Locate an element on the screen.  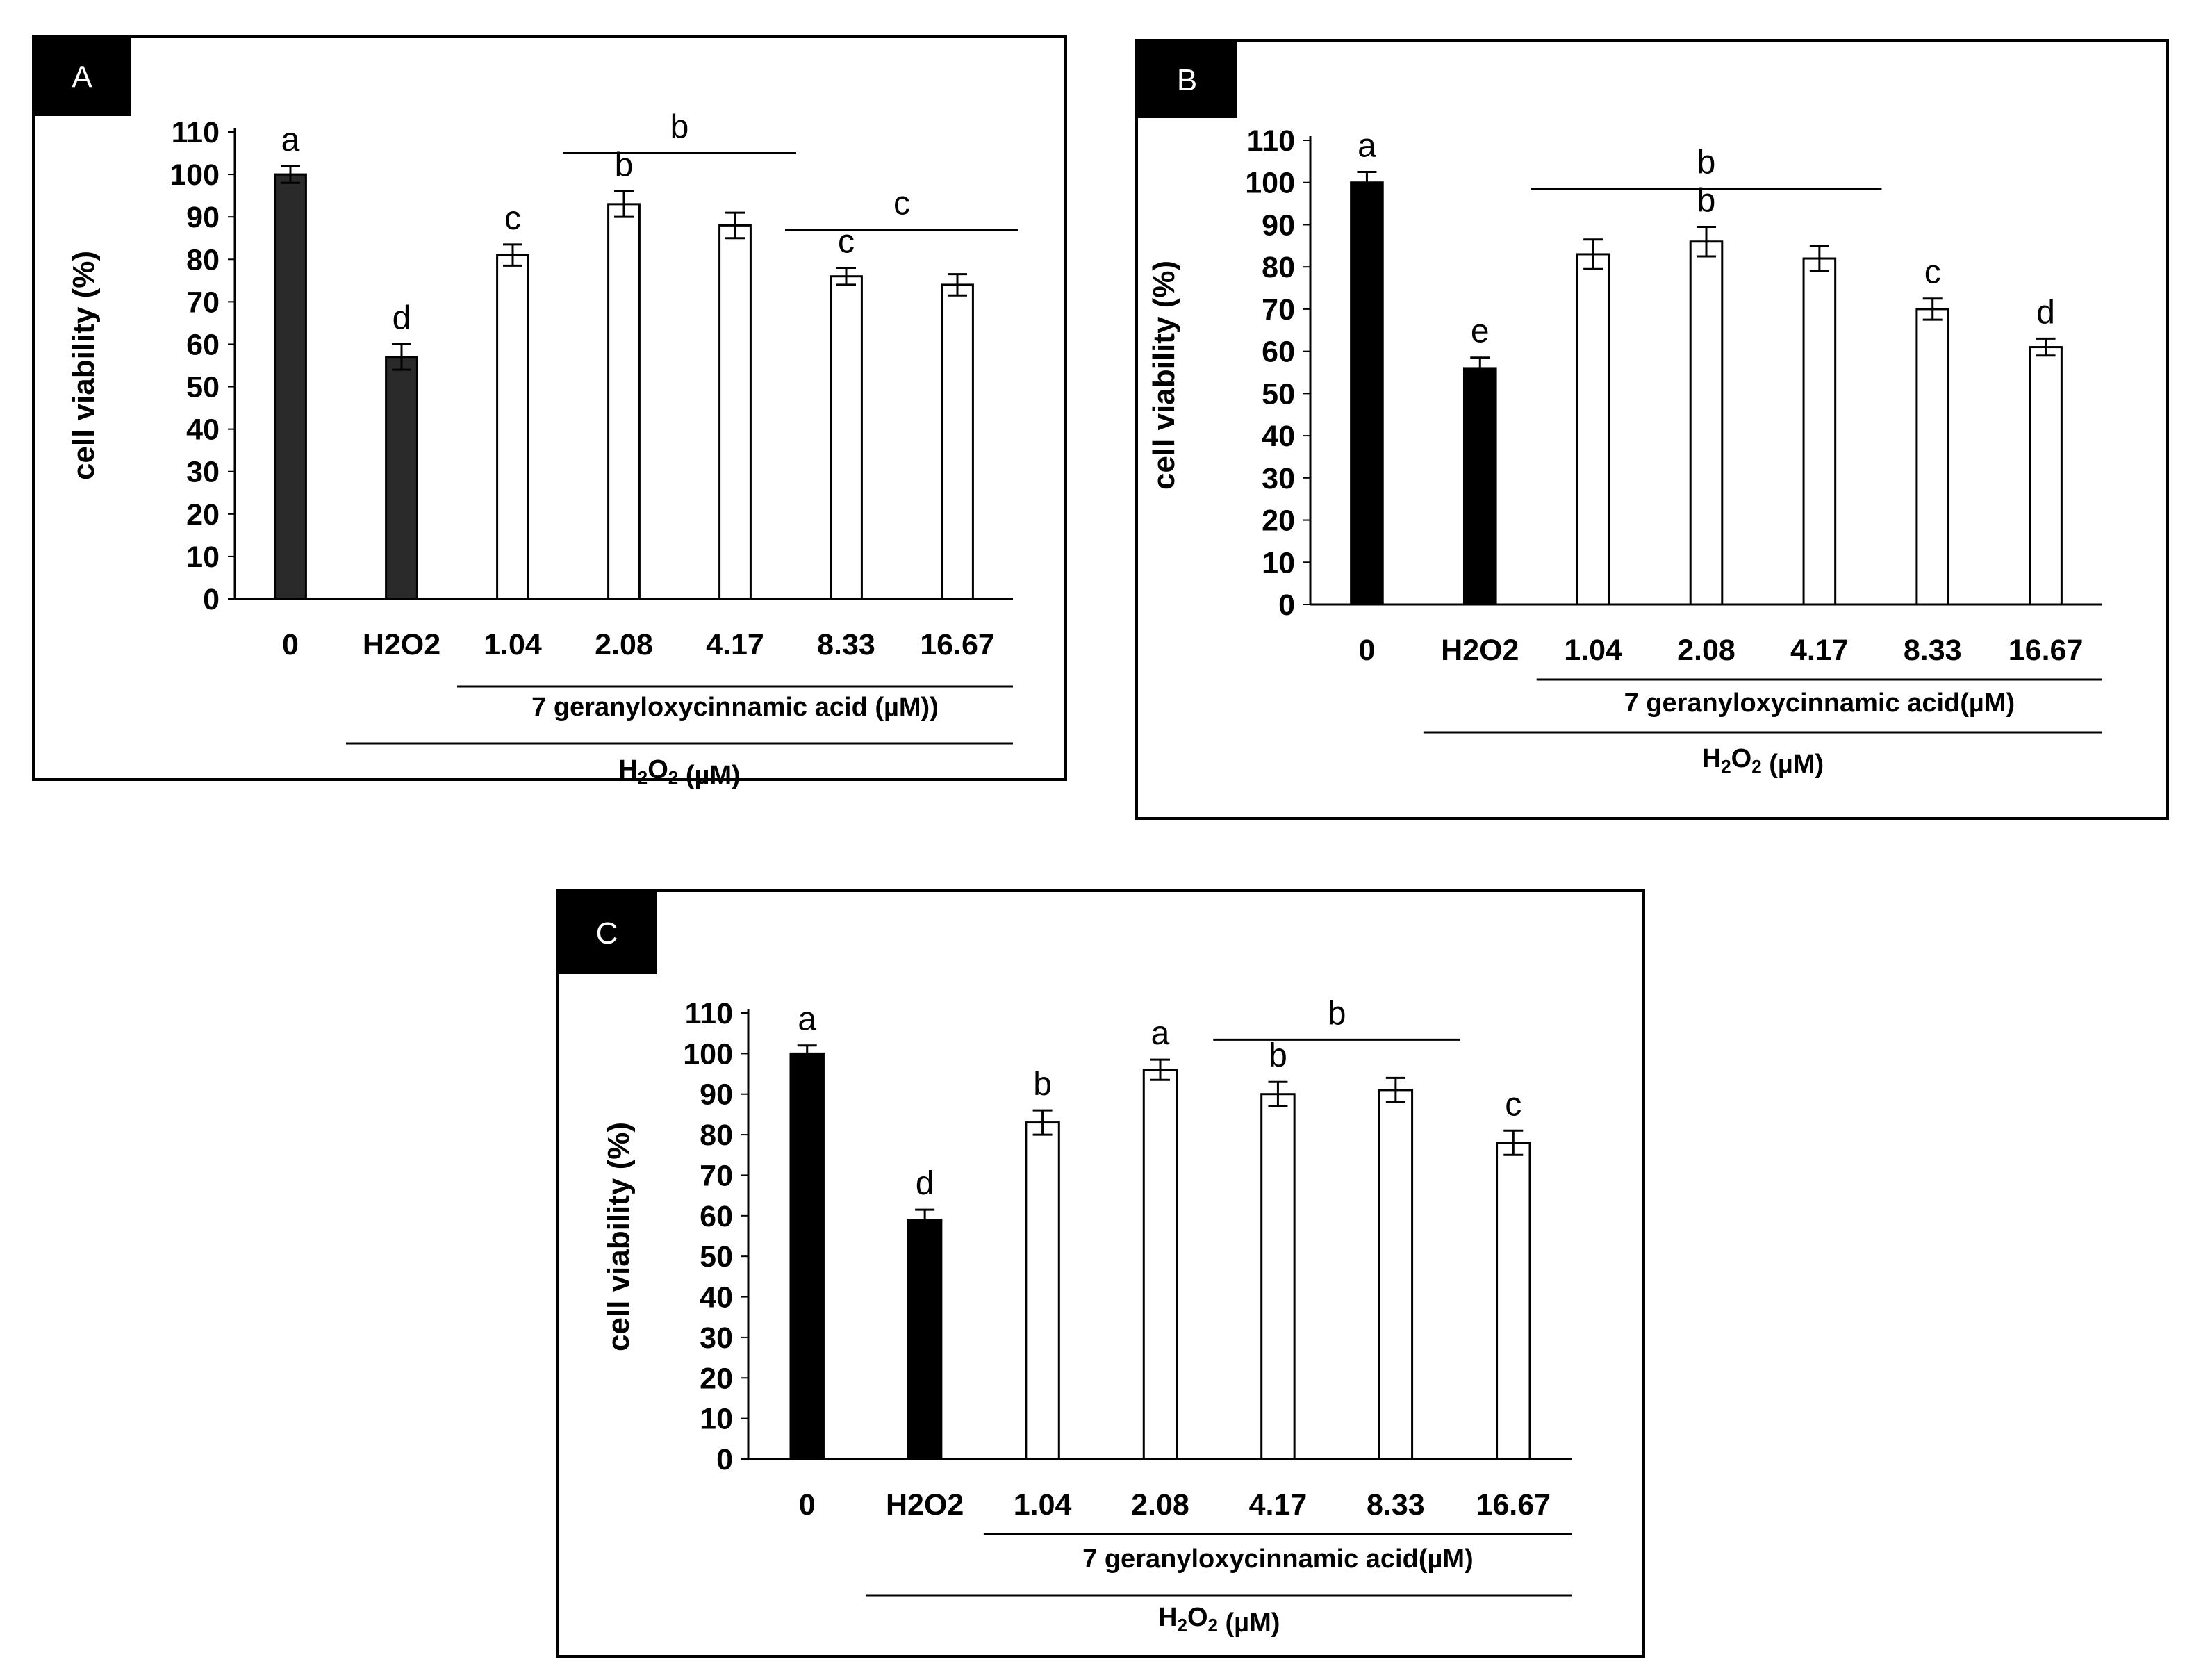
significance-letter: e is located at coordinates (1480, 331).